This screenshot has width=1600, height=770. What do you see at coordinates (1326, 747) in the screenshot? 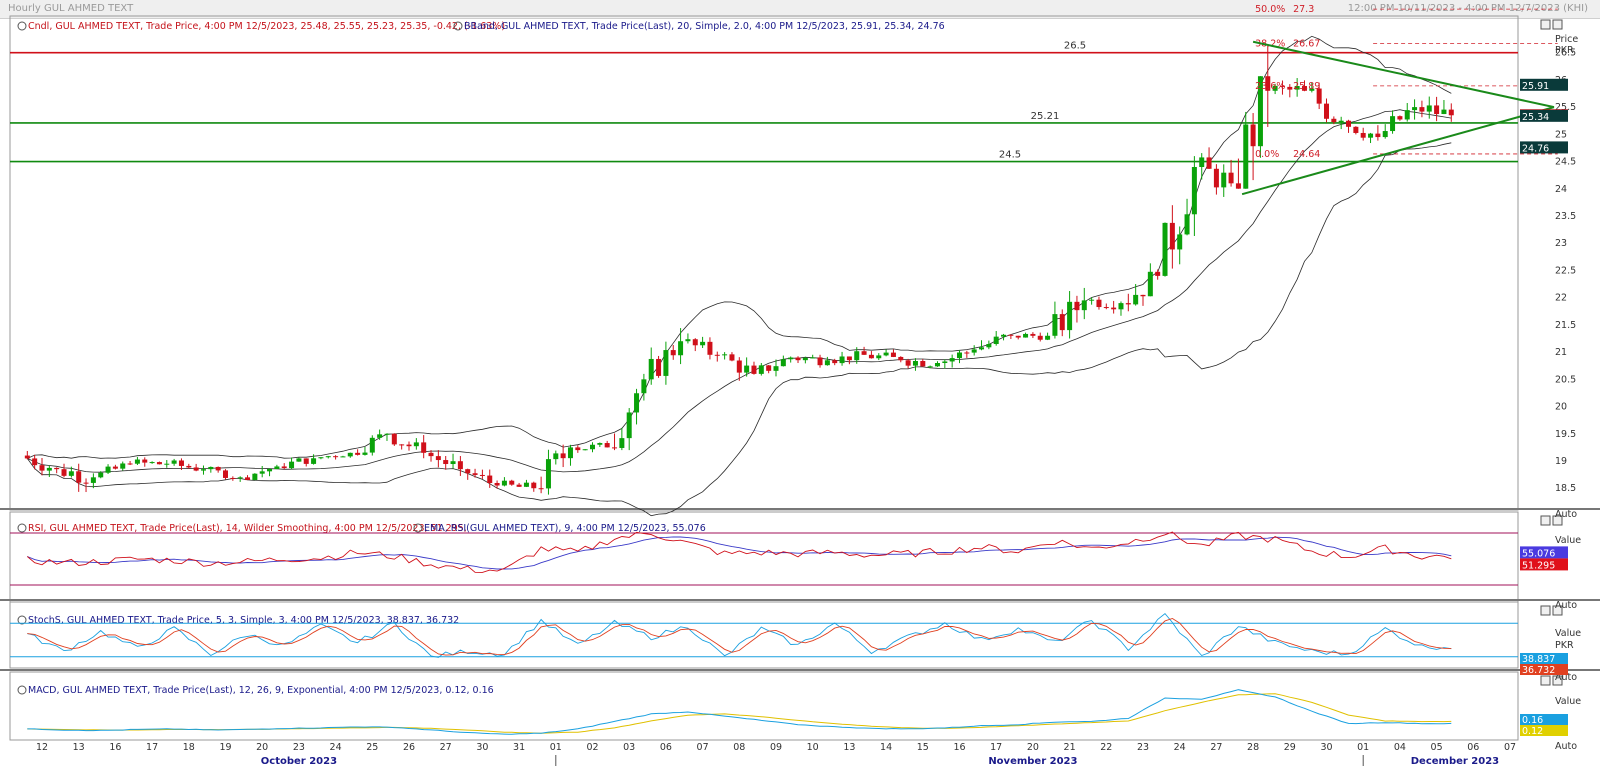
I see `x-tick-label: 30` at bounding box center [1326, 747].